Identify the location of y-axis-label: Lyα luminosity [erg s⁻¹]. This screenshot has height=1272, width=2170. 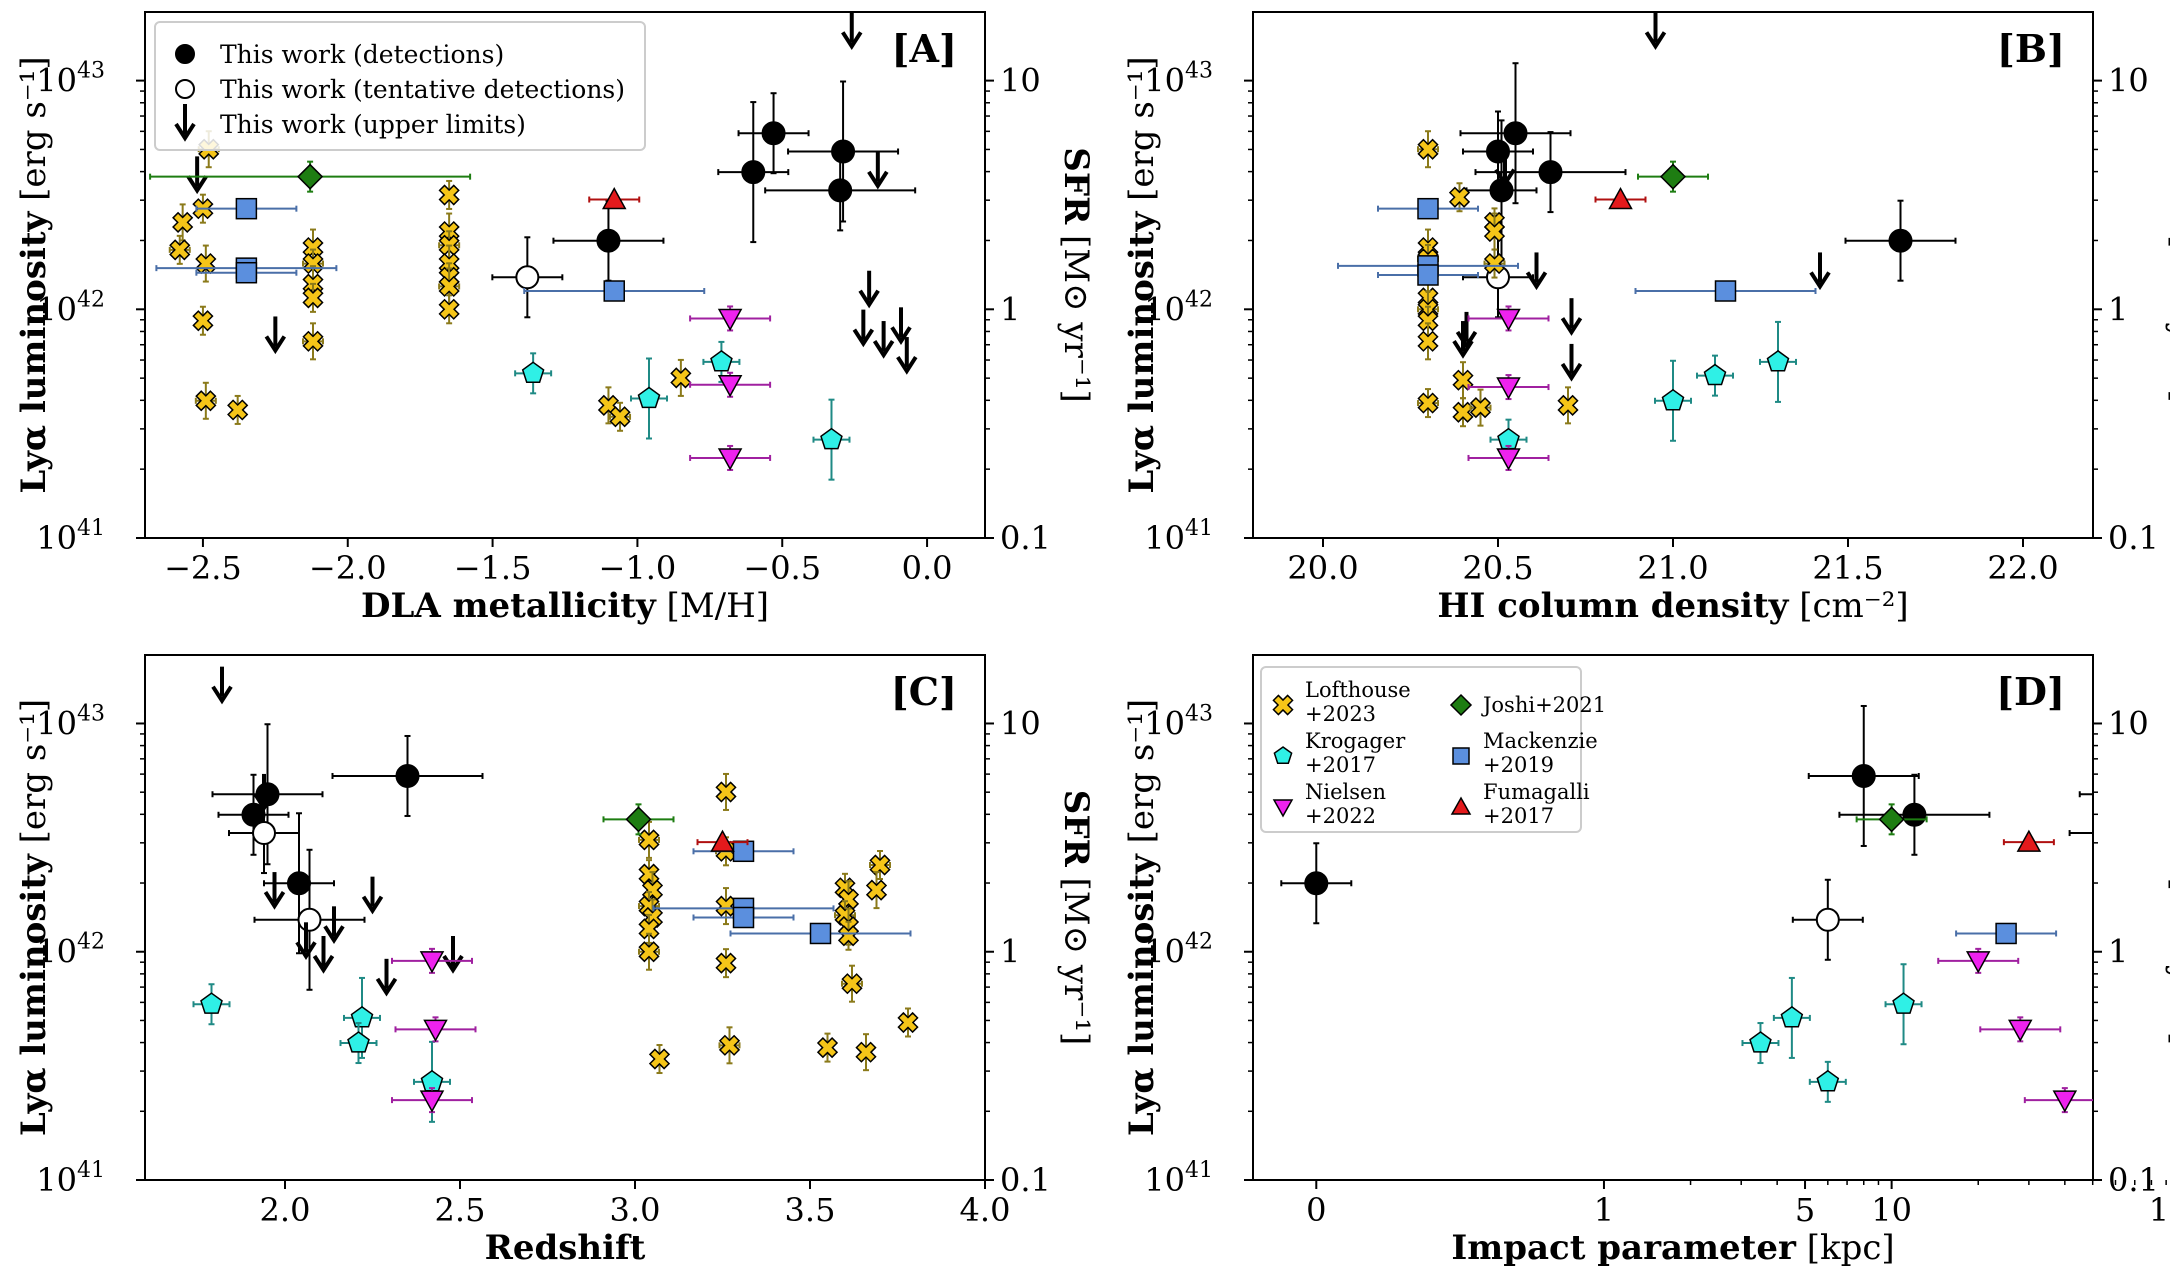
(34, 917).